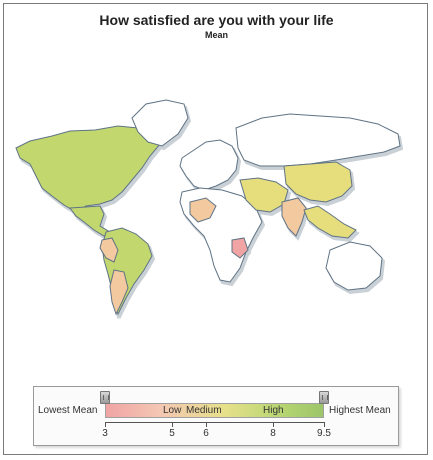 This screenshot has height=460, width=433. What do you see at coordinates (240, 248) in the screenshot?
I see `region-tanzania` at bounding box center [240, 248].